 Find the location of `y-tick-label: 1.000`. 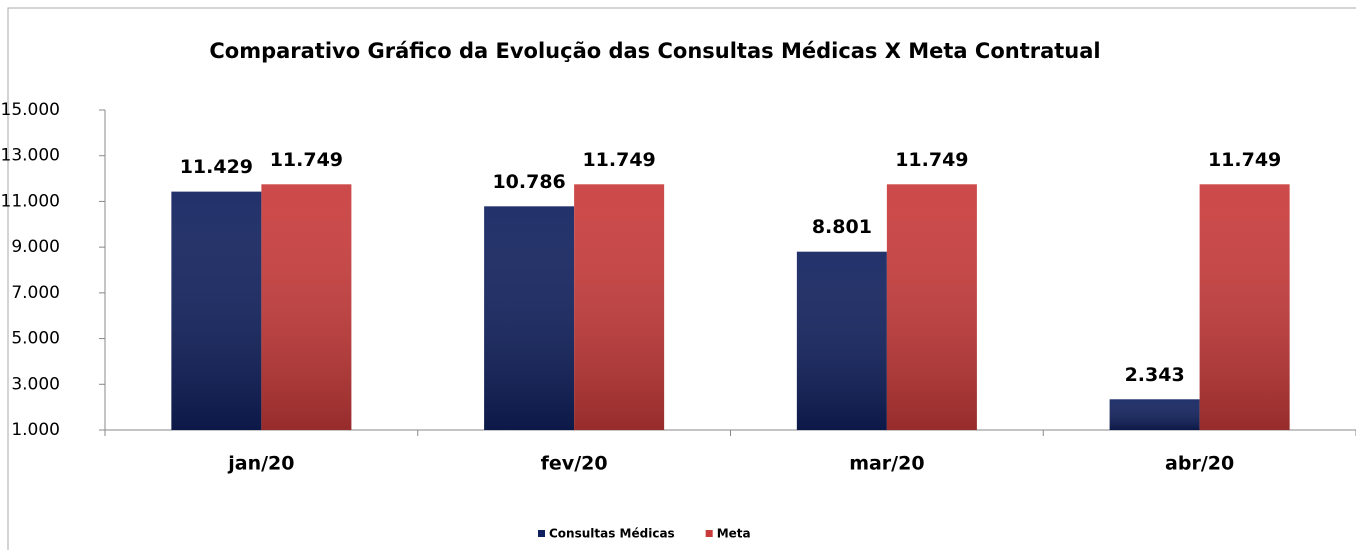

y-tick-label: 1.000 is located at coordinates (35, 430).